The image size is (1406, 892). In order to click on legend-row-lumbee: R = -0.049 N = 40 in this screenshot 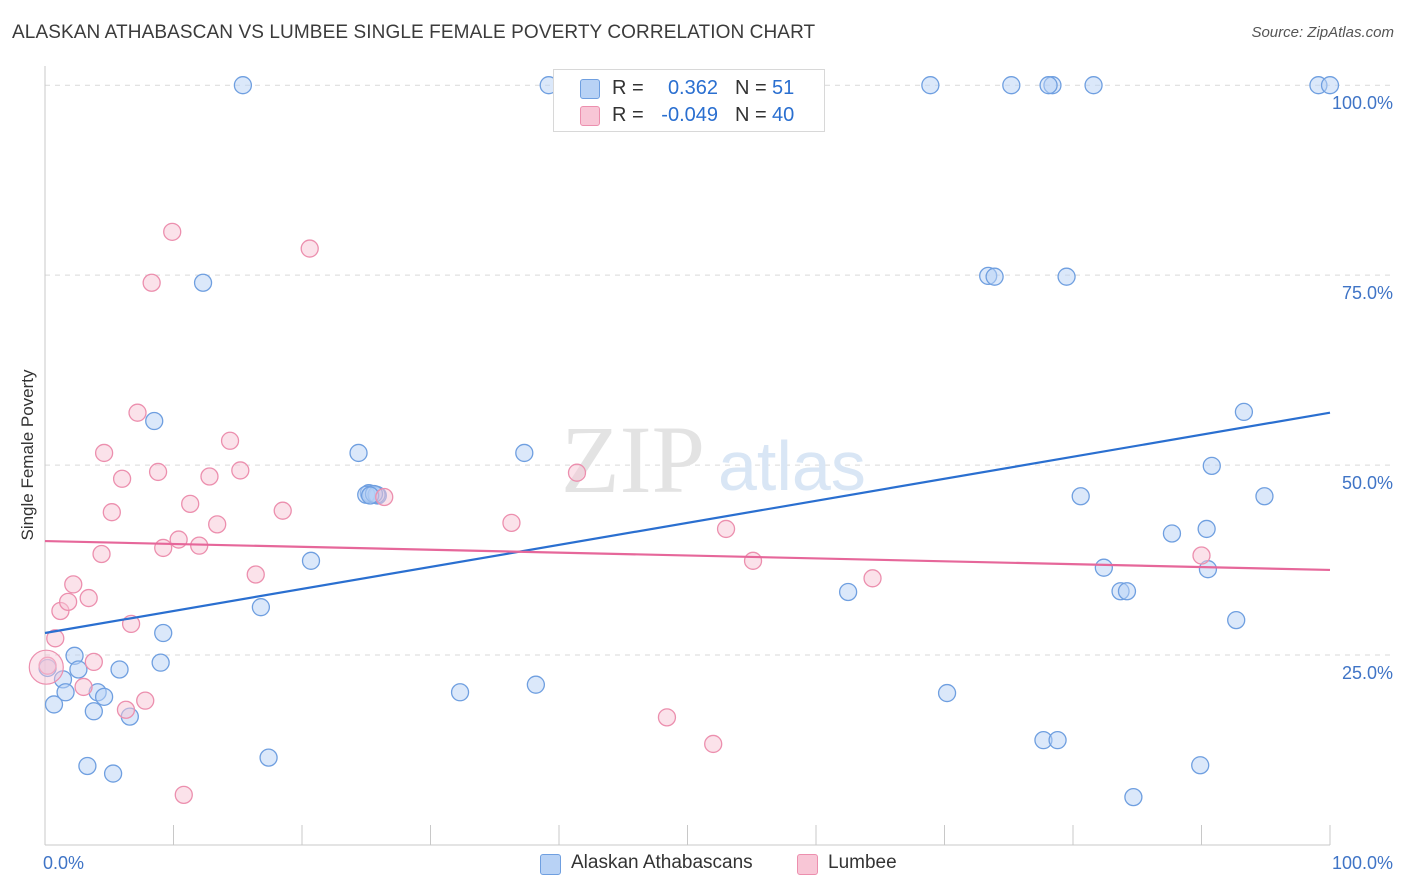, I will do `click(689, 115)`.